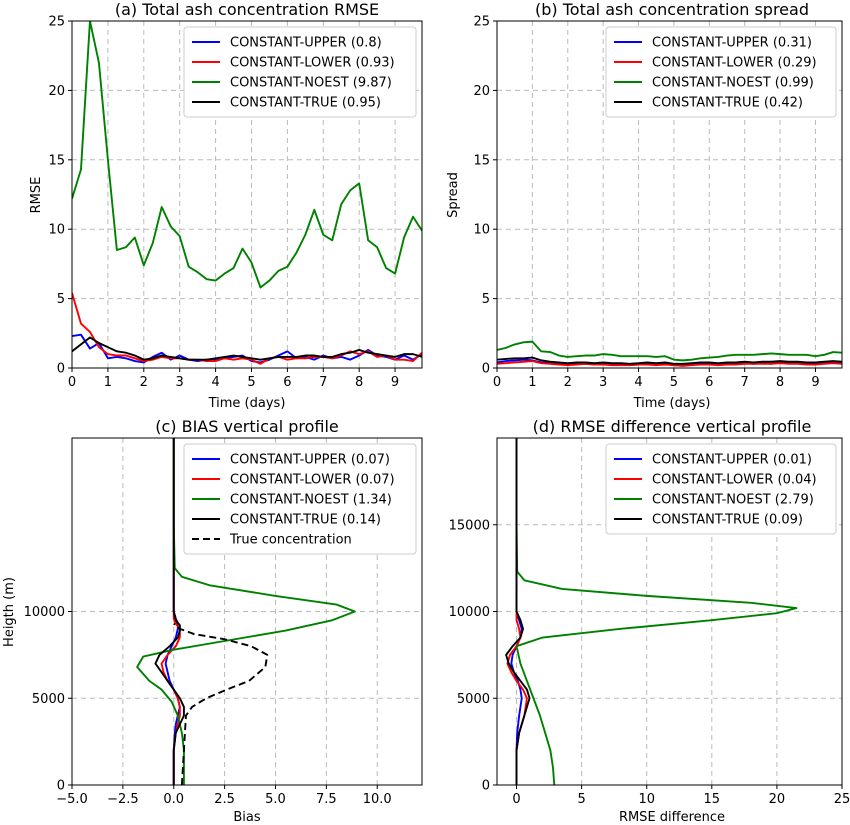  Describe the element at coordinates (780, 382) in the screenshot. I see `panel-b-xtick-label: 8` at that location.